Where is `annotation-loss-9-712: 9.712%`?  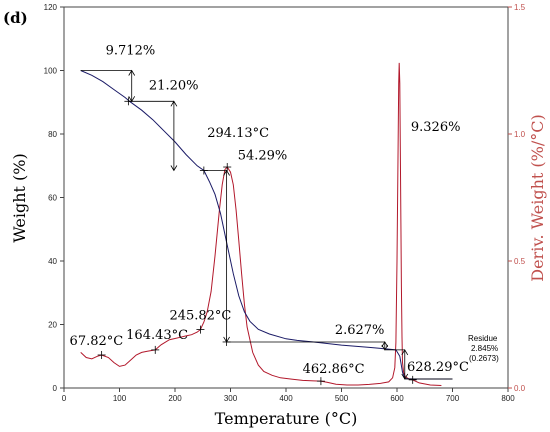
annotation-loss-9-712: 9.712% is located at coordinates (131, 51).